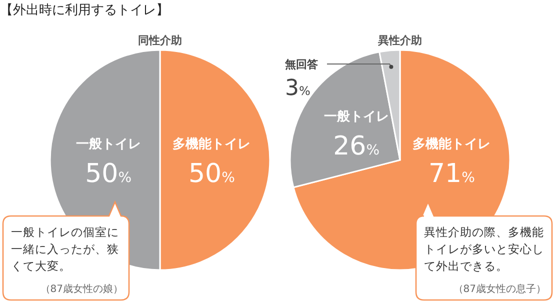 The width and height of the screenshot is (555, 302). Describe the element at coordinates (297, 88) in the screenshot. I see `data-label: 3%` at that location.